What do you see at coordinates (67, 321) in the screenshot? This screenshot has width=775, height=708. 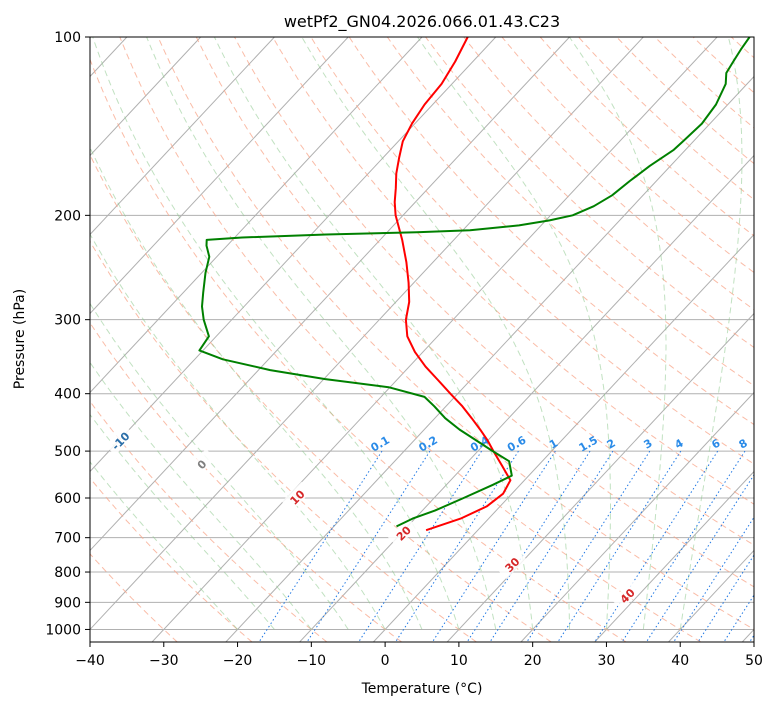 I see `y-tick-label: 300` at bounding box center [67, 321].